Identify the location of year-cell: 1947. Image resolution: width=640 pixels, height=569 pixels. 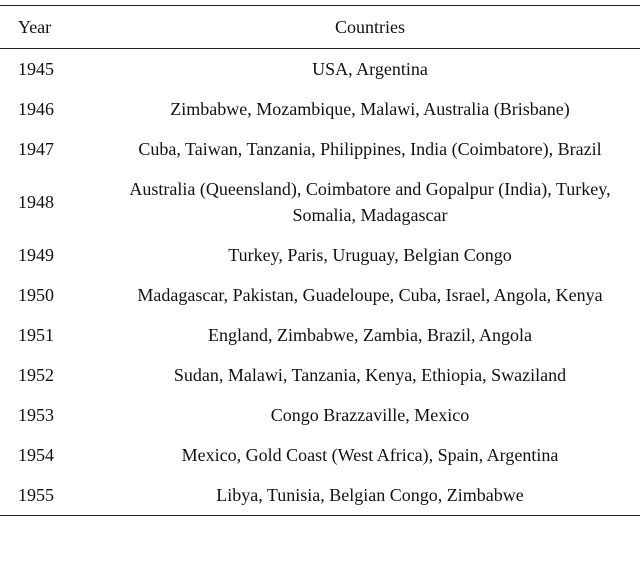
(36, 149).